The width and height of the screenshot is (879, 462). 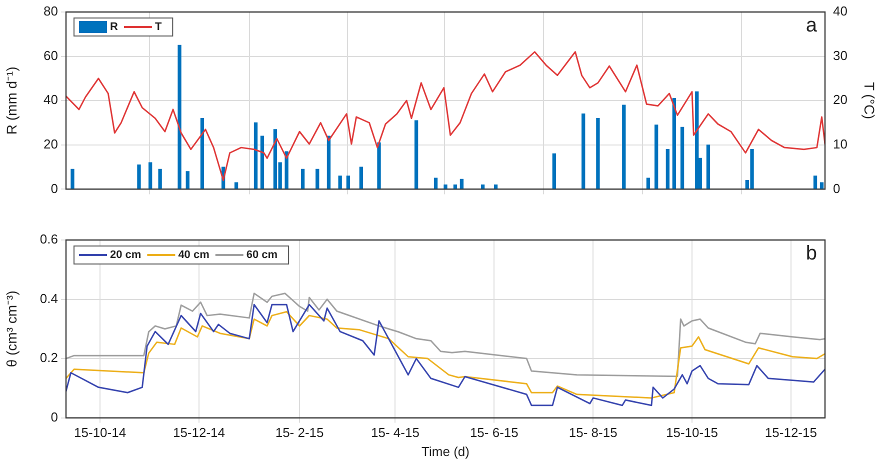 I want to click on x-tick-label: 15- 4-15, so click(x=395, y=432).